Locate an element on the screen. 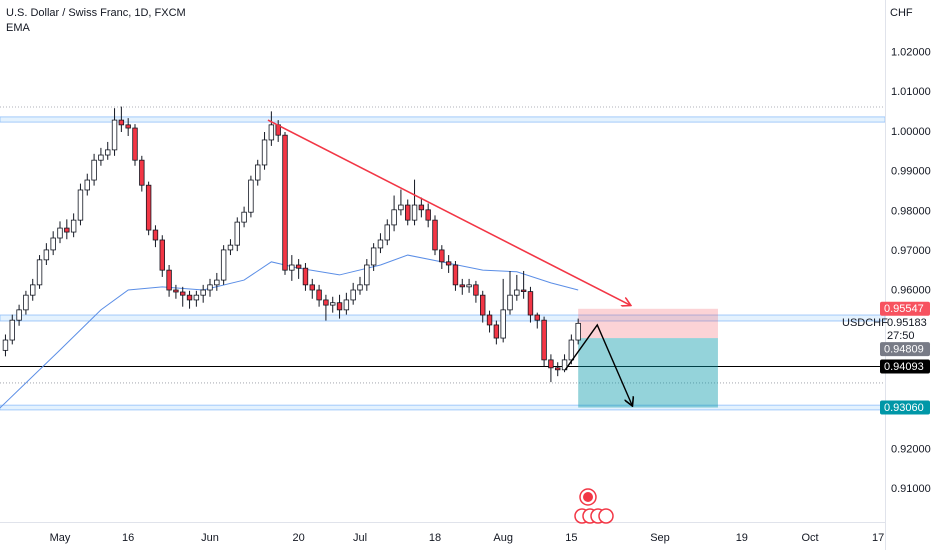 The height and width of the screenshot is (550, 932). y-tick-label: 0.96000 is located at coordinates (911, 291).